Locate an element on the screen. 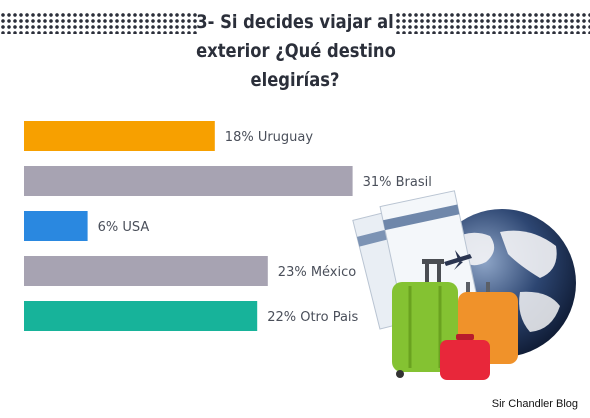  bar-label: 23% México is located at coordinates (317, 272).